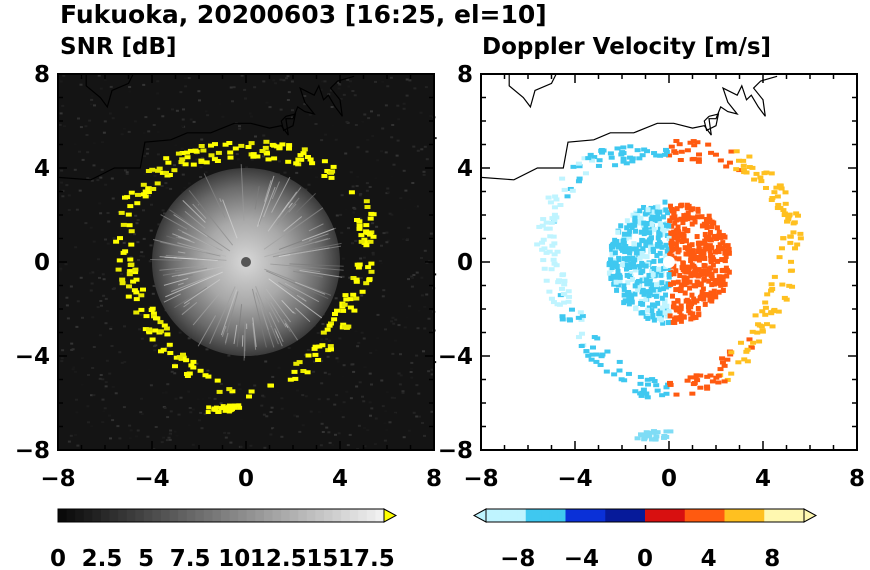 The height and width of the screenshot is (570, 870). Describe the element at coordinates (58, 558) in the screenshot. I see `snr-colorbar-tick-label: 0` at that location.